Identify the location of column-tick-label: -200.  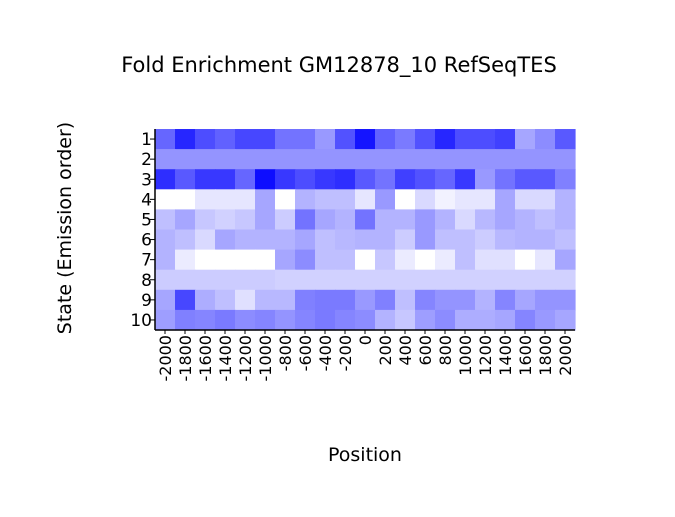
(345, 353).